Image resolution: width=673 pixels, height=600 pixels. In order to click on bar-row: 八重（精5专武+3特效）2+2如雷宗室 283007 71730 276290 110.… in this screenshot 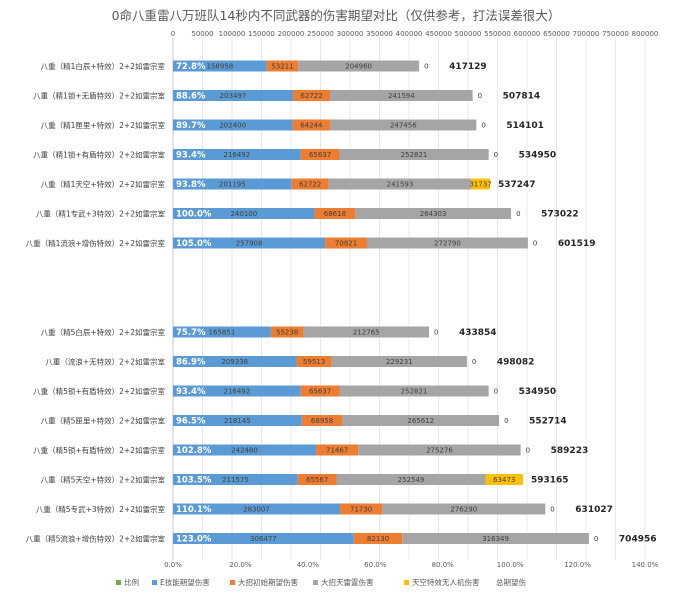, I will do `click(324, 509)`.